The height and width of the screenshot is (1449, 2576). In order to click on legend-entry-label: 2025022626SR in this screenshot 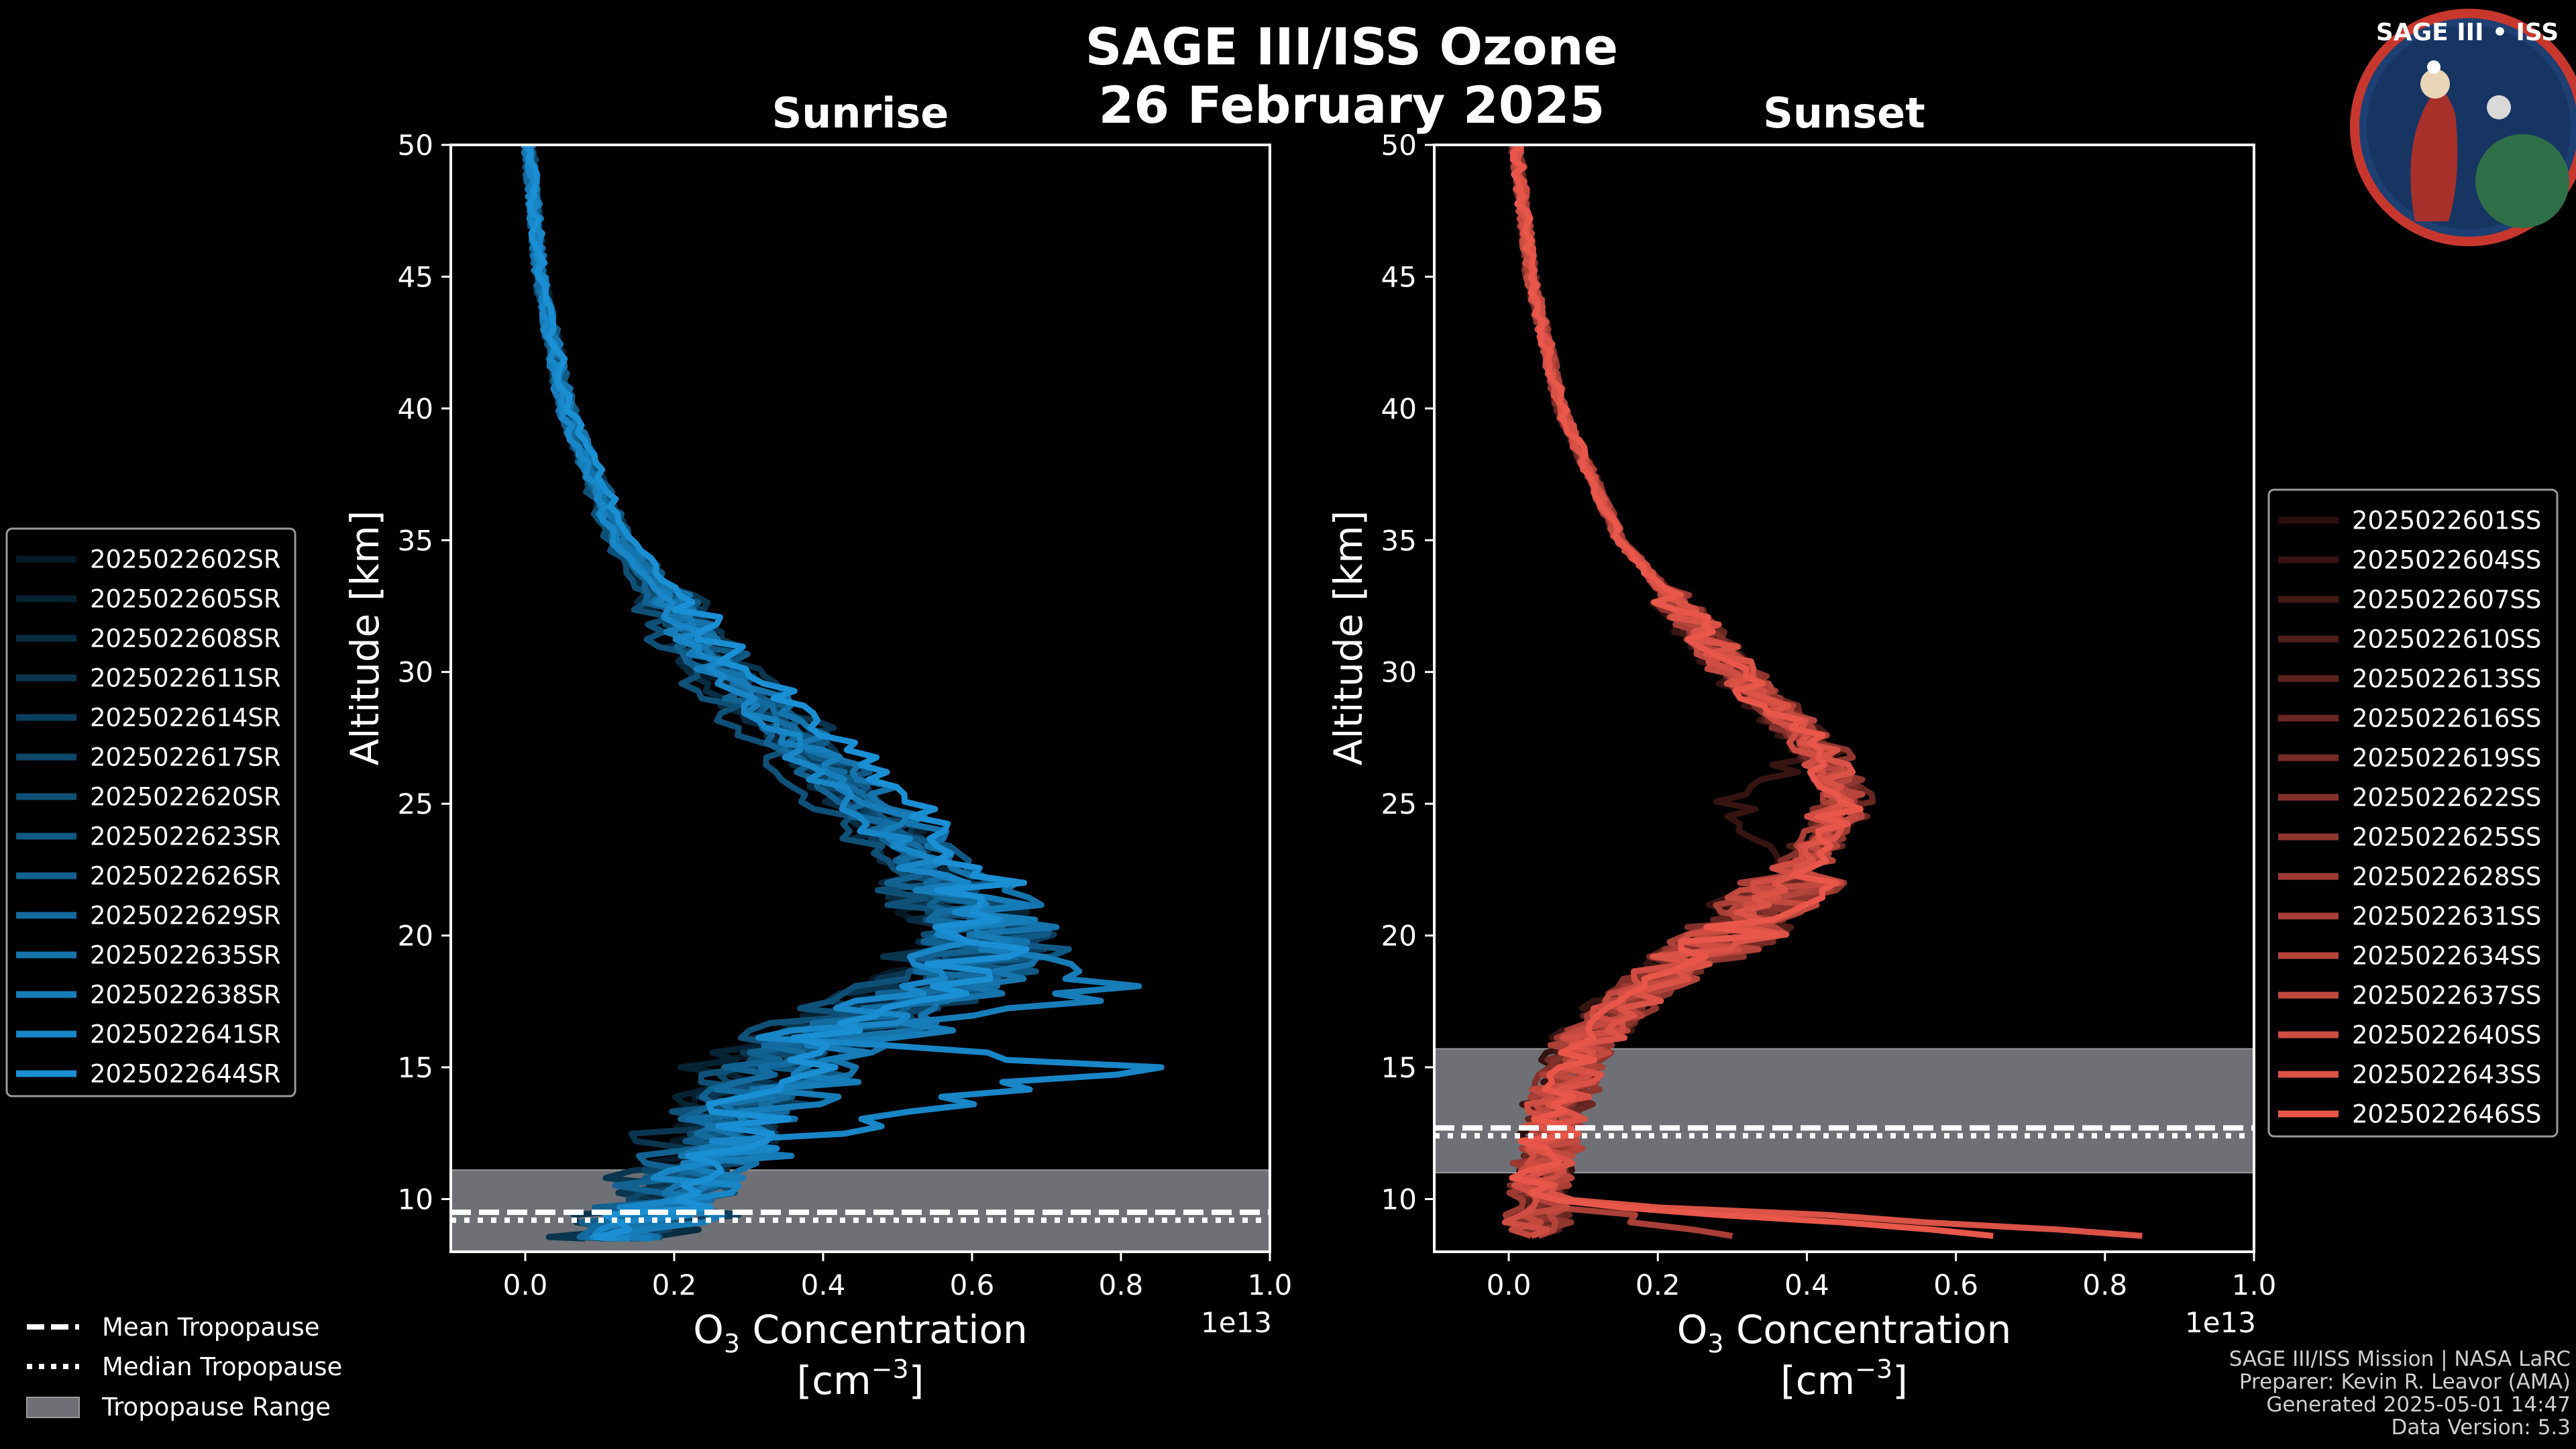, I will do `click(185, 876)`.